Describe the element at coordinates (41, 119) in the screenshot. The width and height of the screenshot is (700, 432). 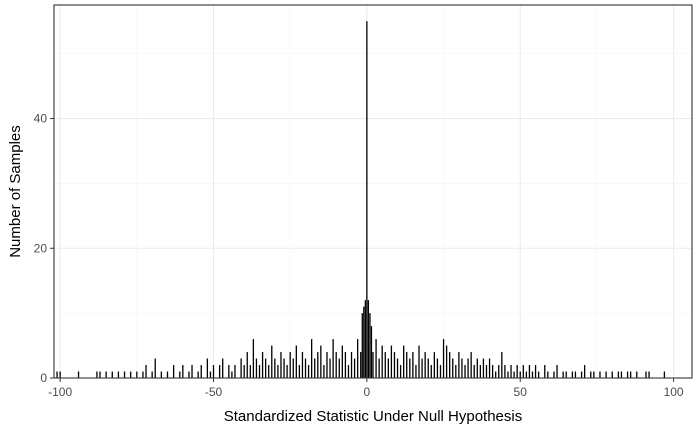
I see `y-tick-label: 40` at that location.